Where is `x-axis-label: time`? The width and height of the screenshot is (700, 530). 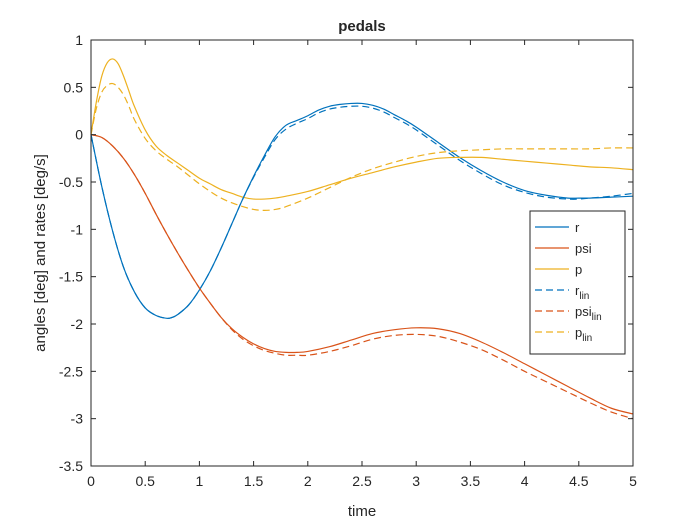
x-axis-label: time is located at coordinates (362, 511).